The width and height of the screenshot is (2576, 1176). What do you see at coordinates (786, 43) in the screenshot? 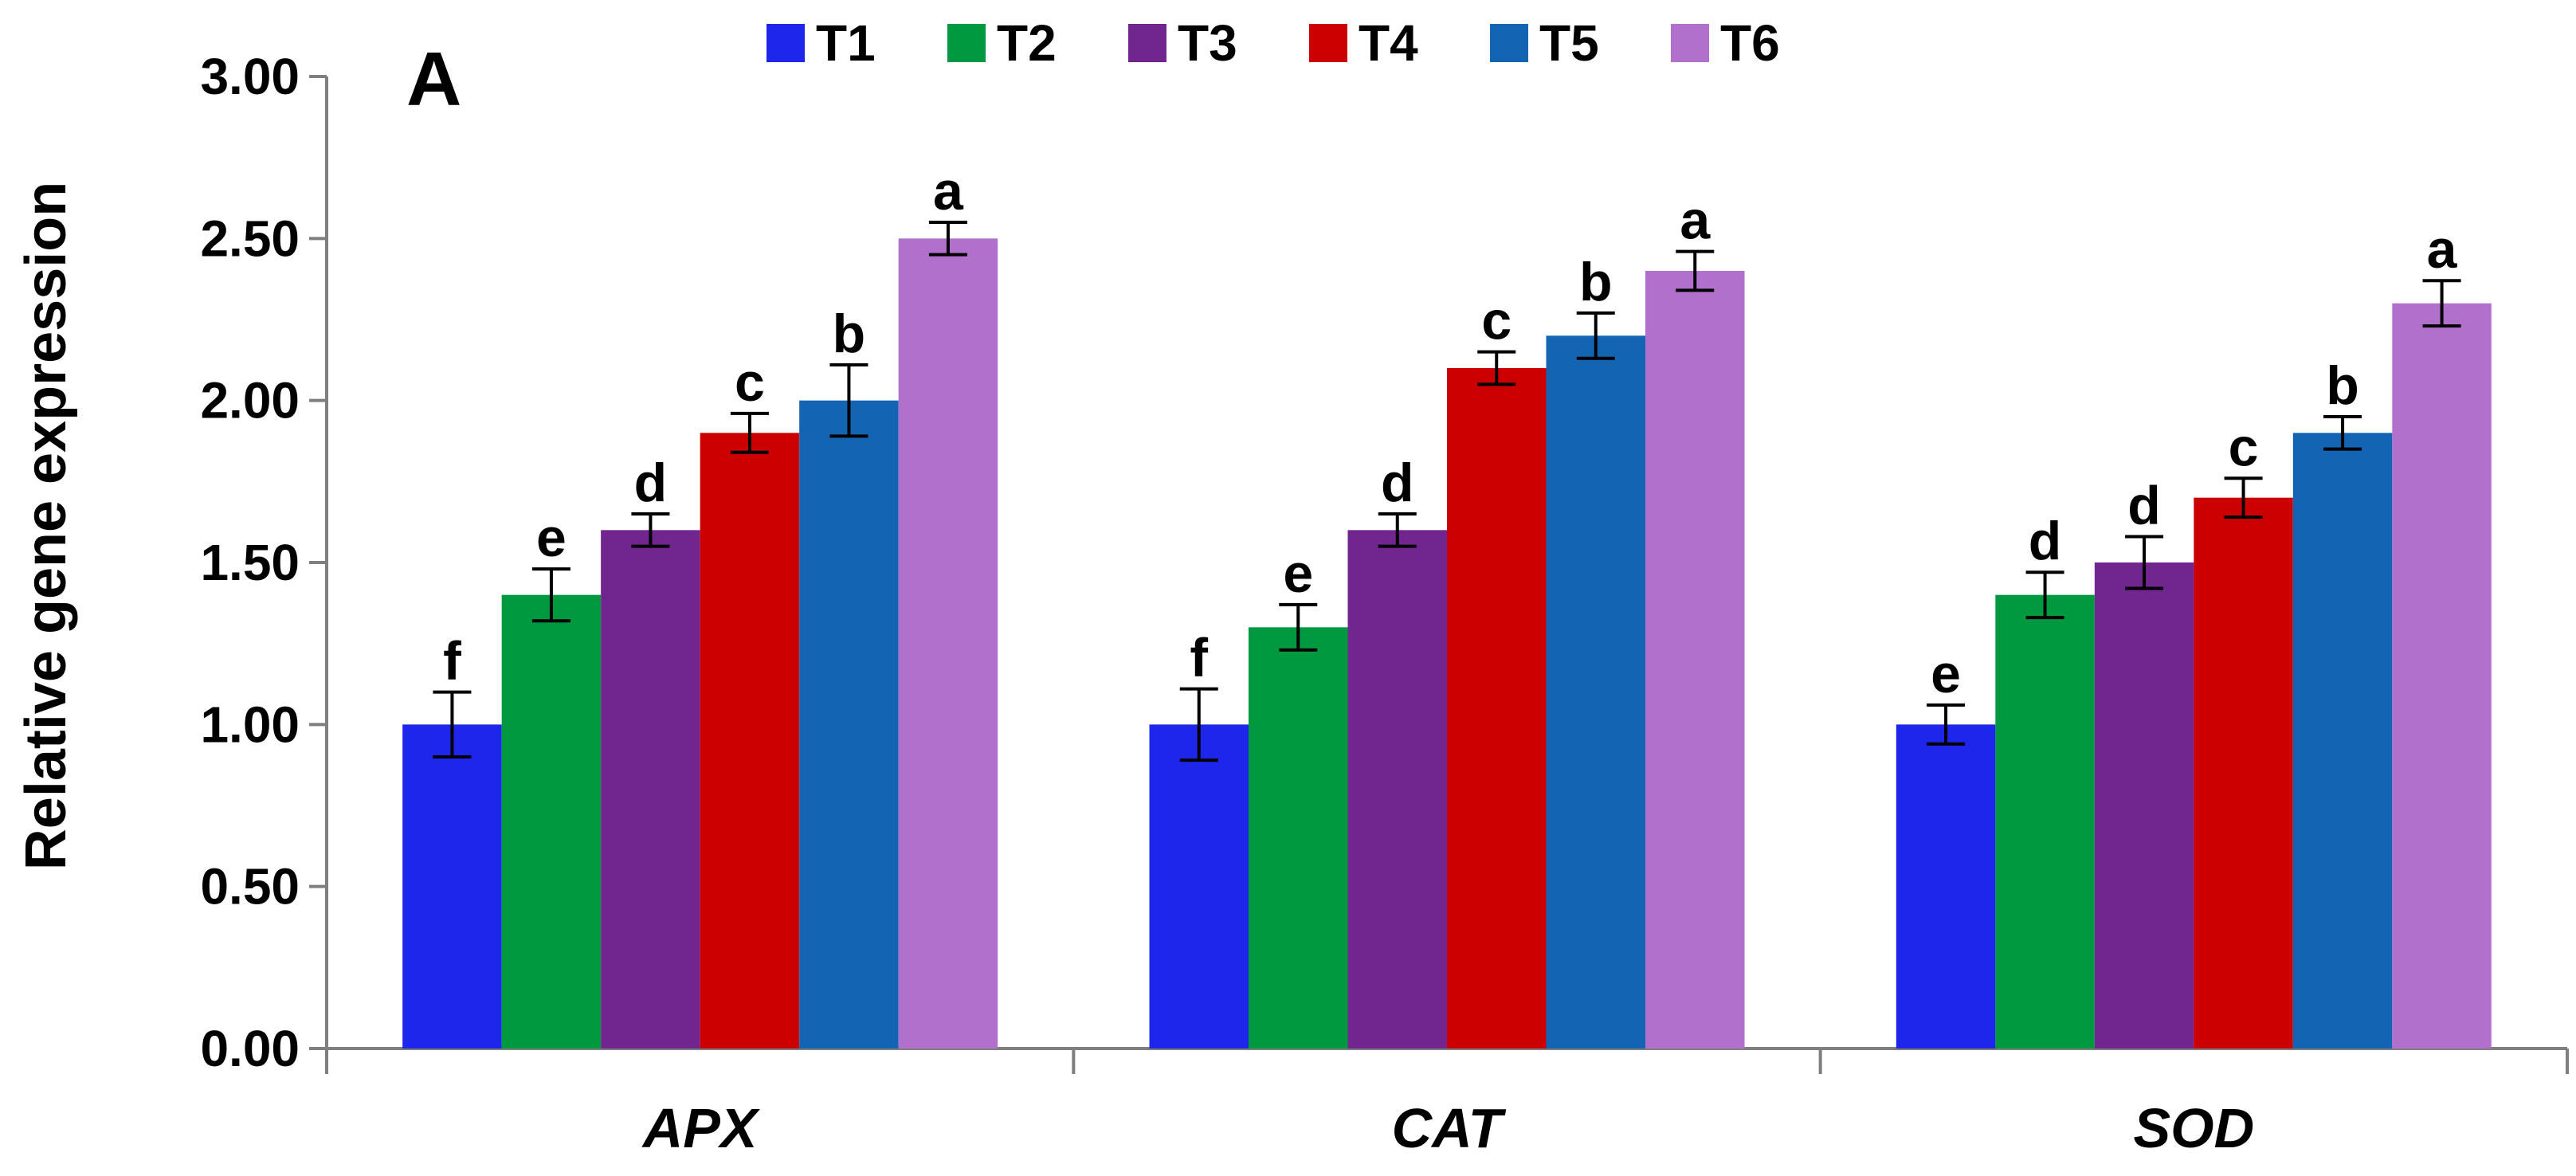
I see `legend-swatch-t1` at bounding box center [786, 43].